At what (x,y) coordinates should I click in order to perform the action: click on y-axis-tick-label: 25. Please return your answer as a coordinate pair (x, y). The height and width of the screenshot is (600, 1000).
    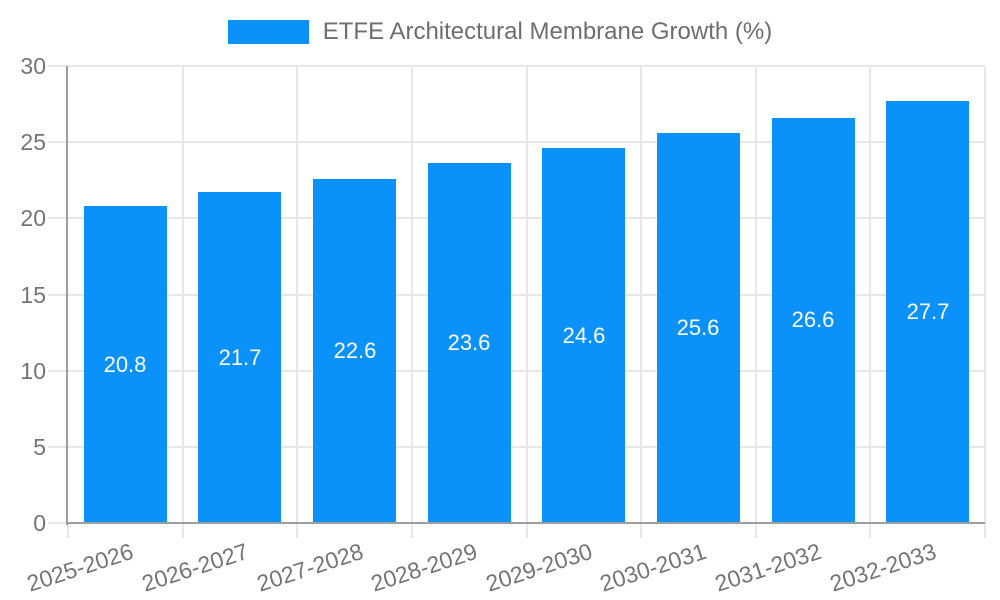
    Looking at the image, I should click on (33, 142).